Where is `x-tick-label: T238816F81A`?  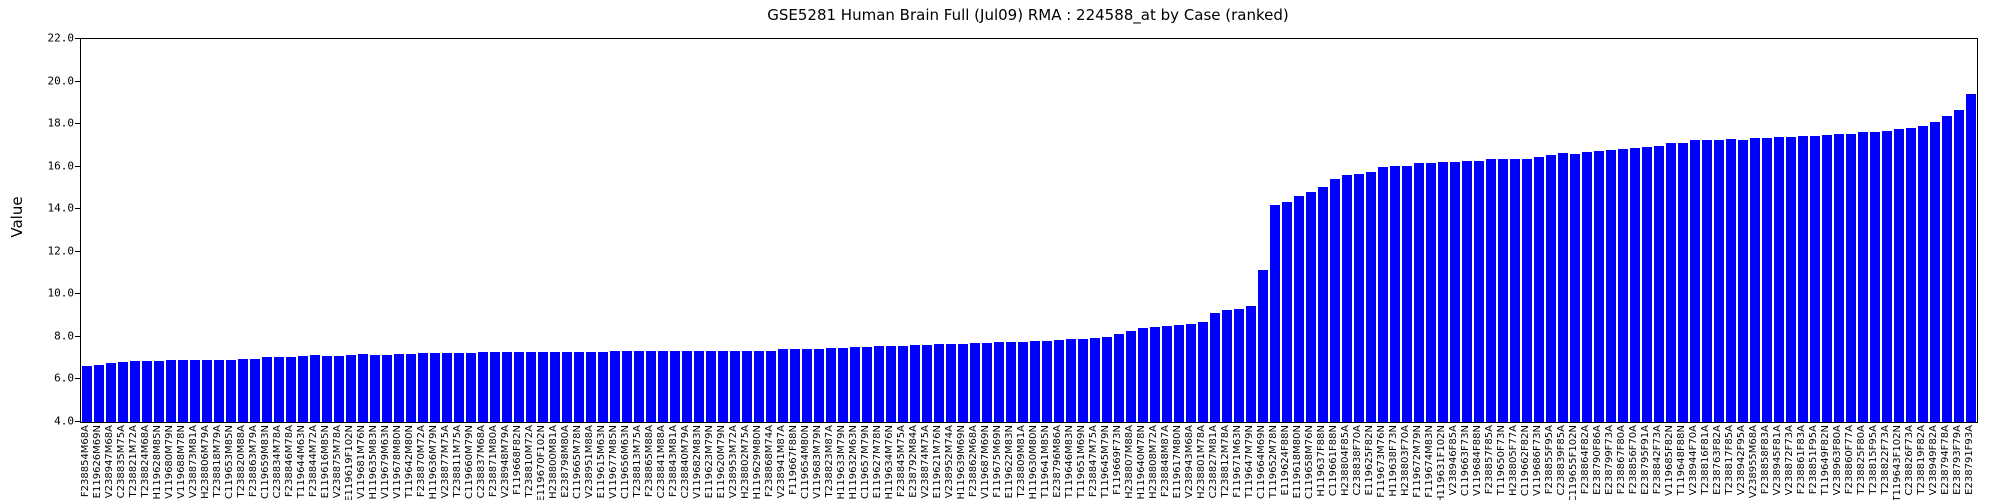 x-tick-label: T238816F81A is located at coordinates (1705, 460).